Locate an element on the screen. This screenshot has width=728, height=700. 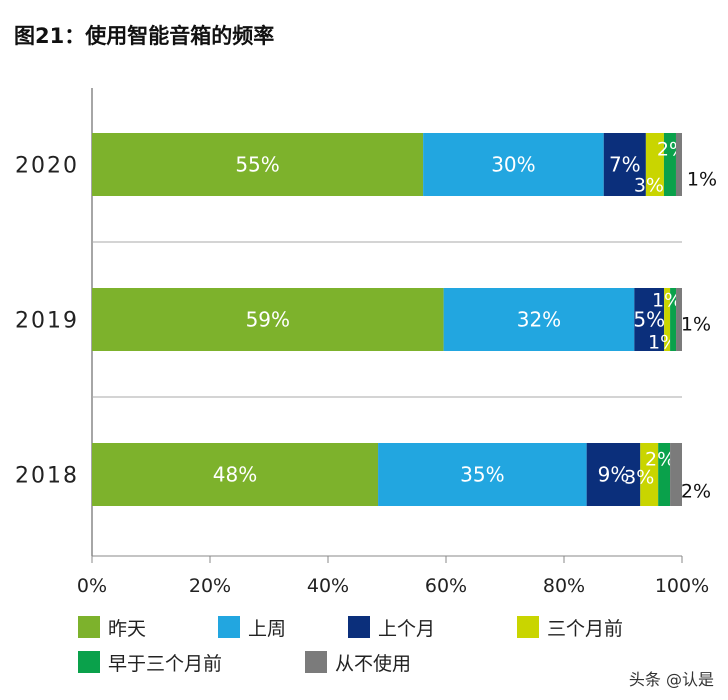
legend-label: 昨天 is located at coordinates (127, 629).